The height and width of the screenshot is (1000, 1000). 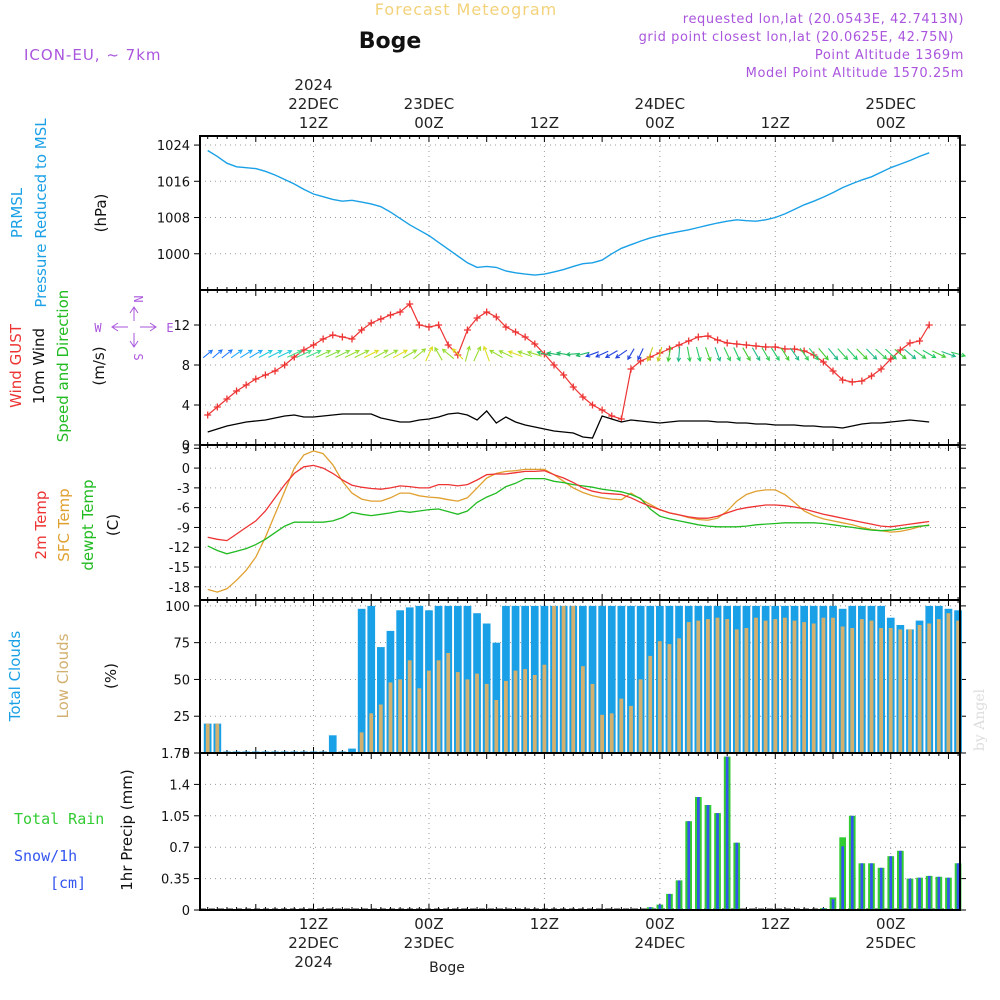 What do you see at coordinates (111, 676) in the screenshot?
I see `clouds-unit: (%)` at bounding box center [111, 676].